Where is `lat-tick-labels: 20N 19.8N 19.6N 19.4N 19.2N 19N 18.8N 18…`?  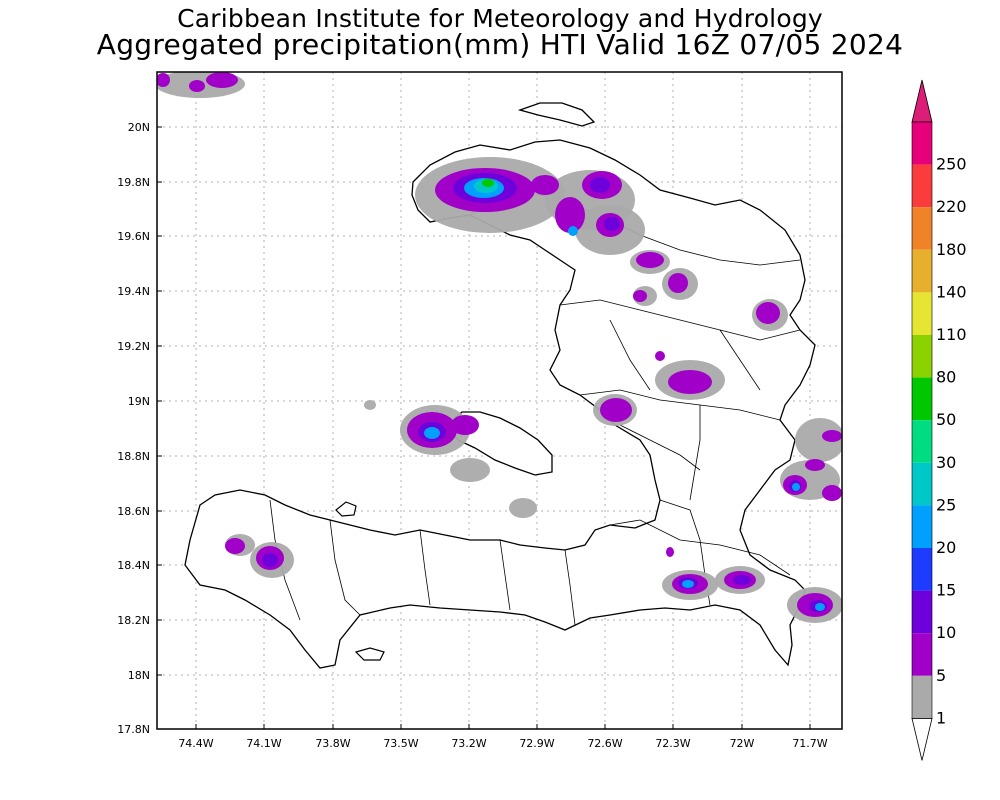
lat-tick-labels: 20N 19.8N 19.6N 19.4N 19.2N 19N 18.8N 18… is located at coordinates (133, 428).